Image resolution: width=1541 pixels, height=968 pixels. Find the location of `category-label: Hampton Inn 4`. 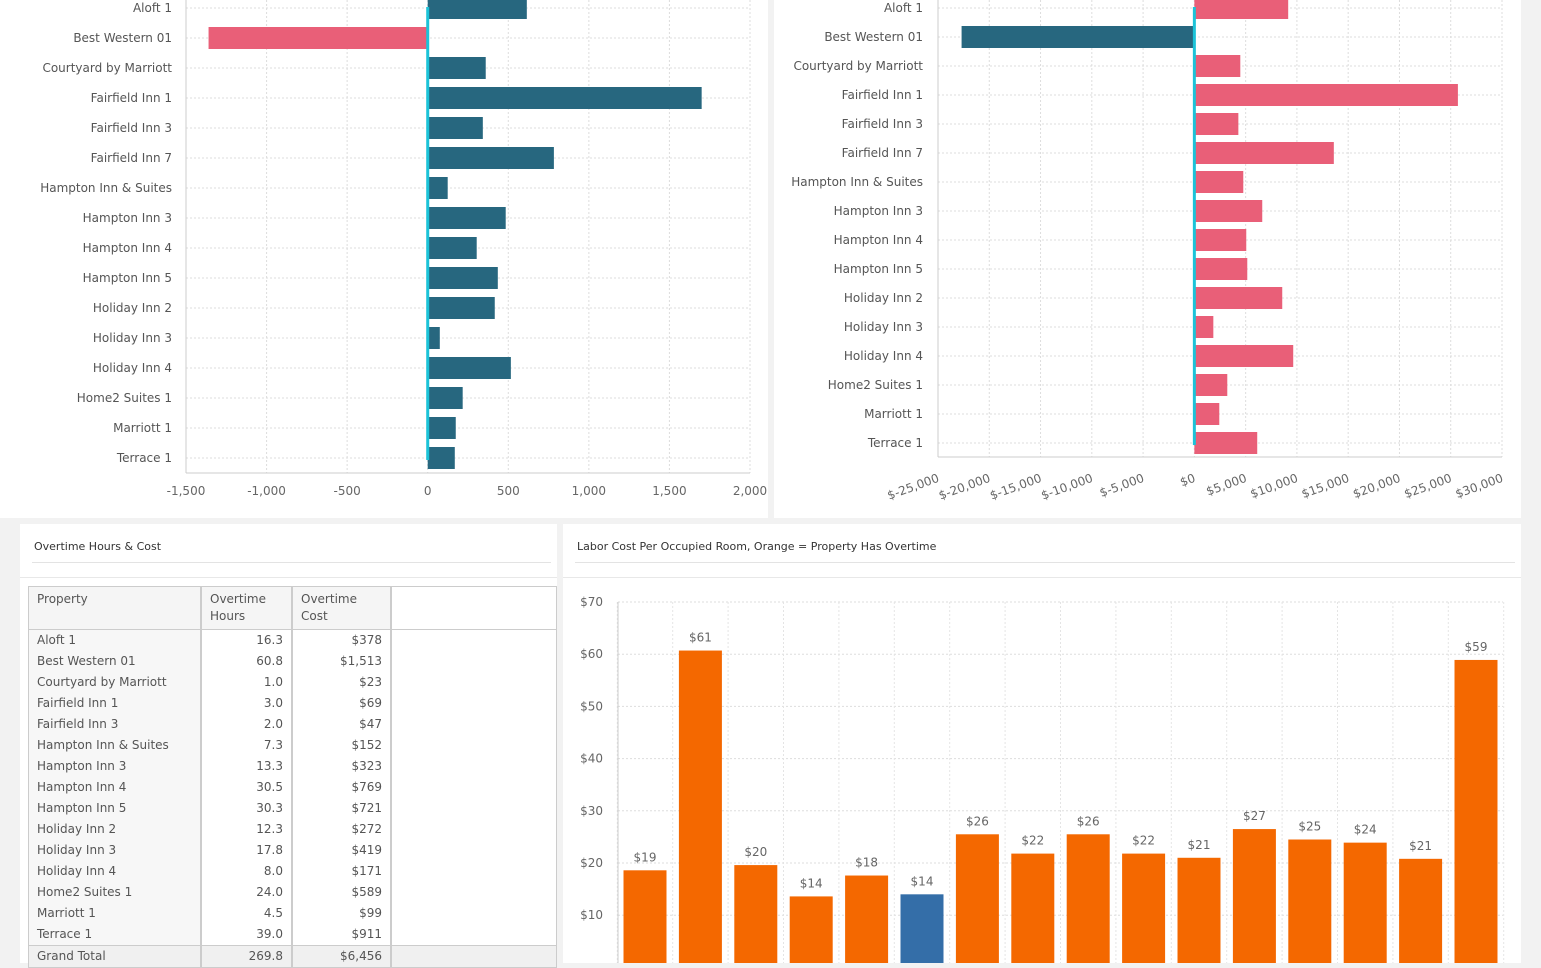

category-label: Hampton Inn 4 is located at coordinates (127, 248).